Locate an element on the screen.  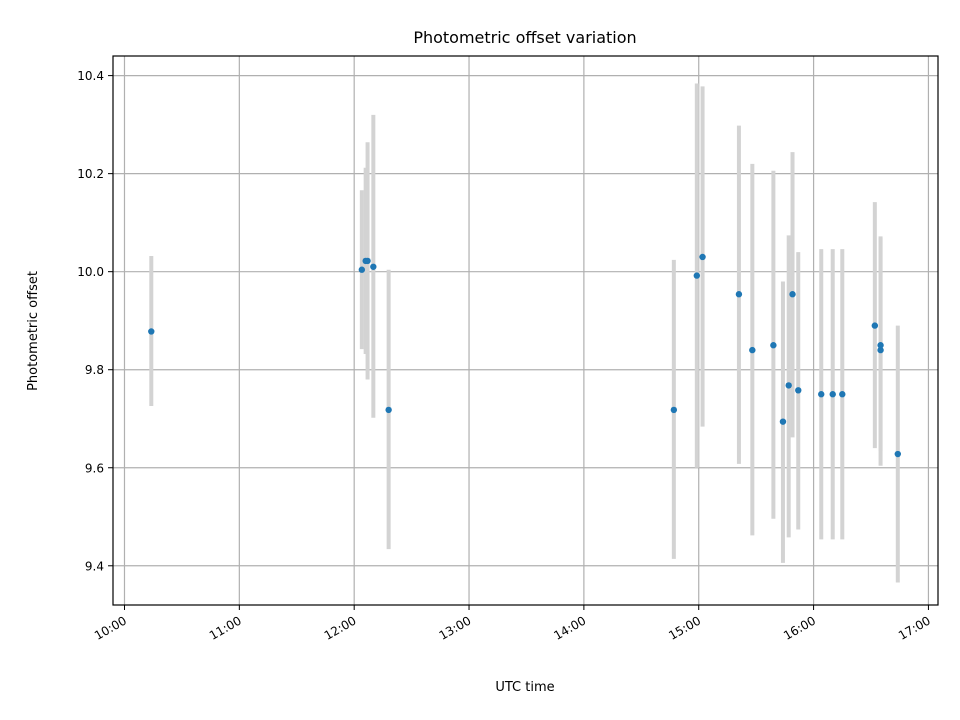
y-tick-label: 9.8 is located at coordinates (94, 370).